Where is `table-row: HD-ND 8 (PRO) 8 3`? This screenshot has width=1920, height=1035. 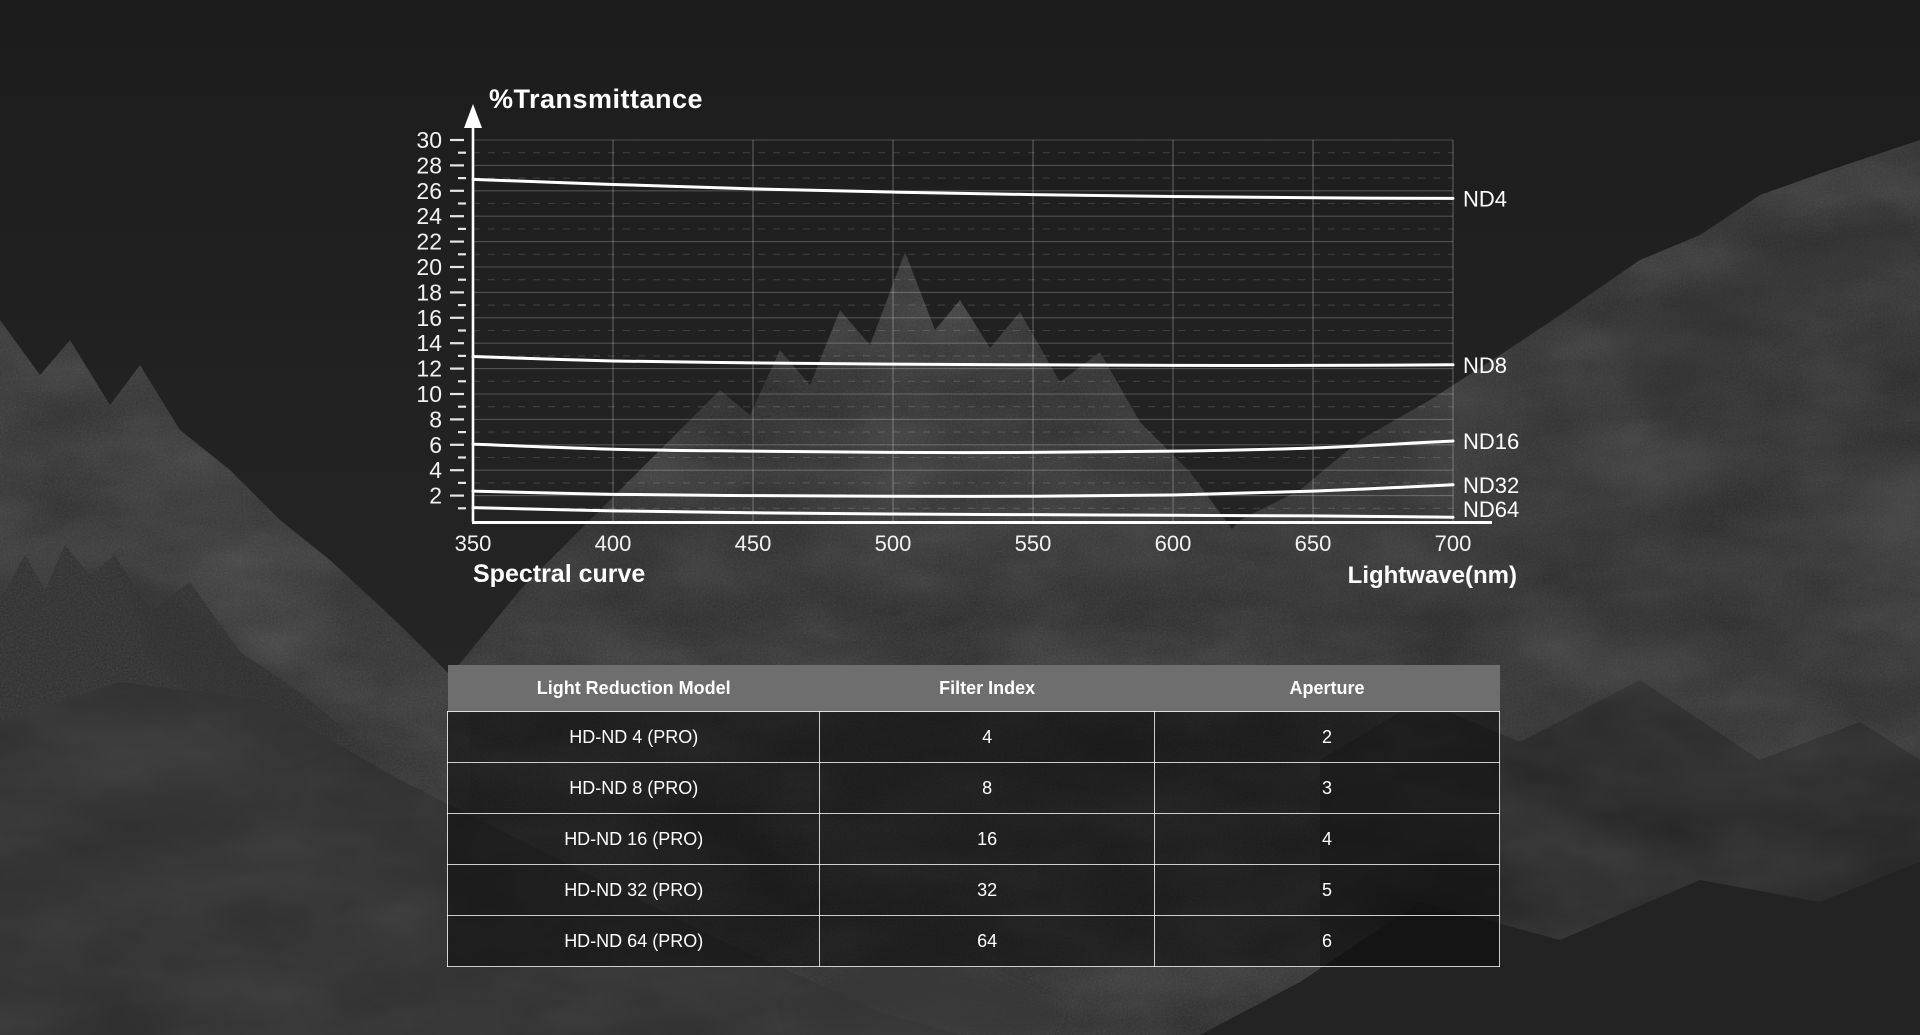
table-row: HD-ND 8 (PRO) 8 3 is located at coordinates (973, 788).